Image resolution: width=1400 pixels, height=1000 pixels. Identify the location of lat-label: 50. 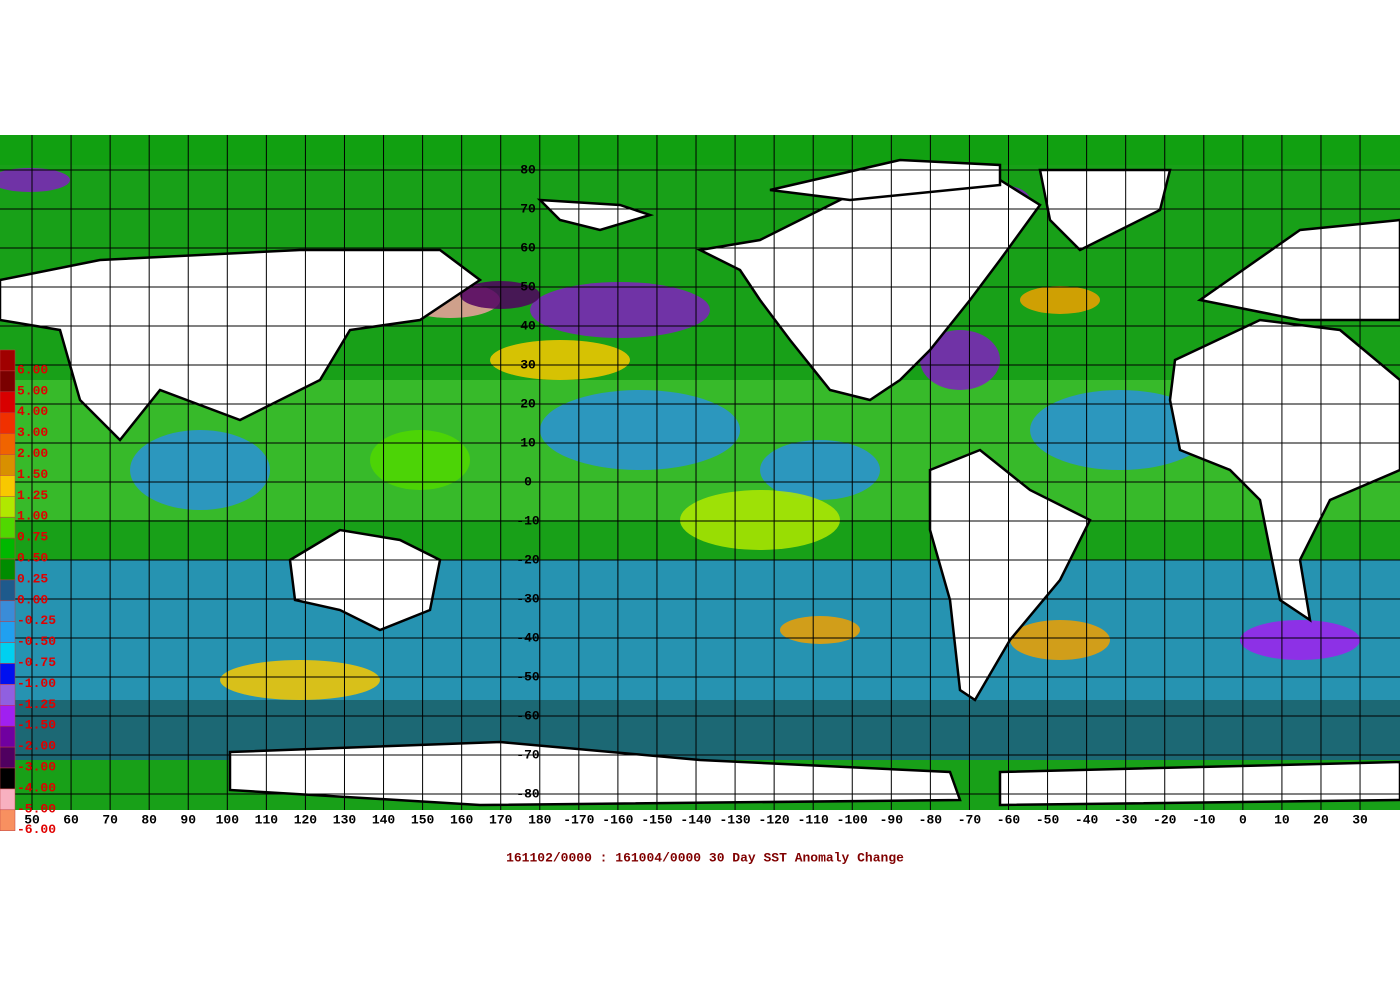
(528, 286).